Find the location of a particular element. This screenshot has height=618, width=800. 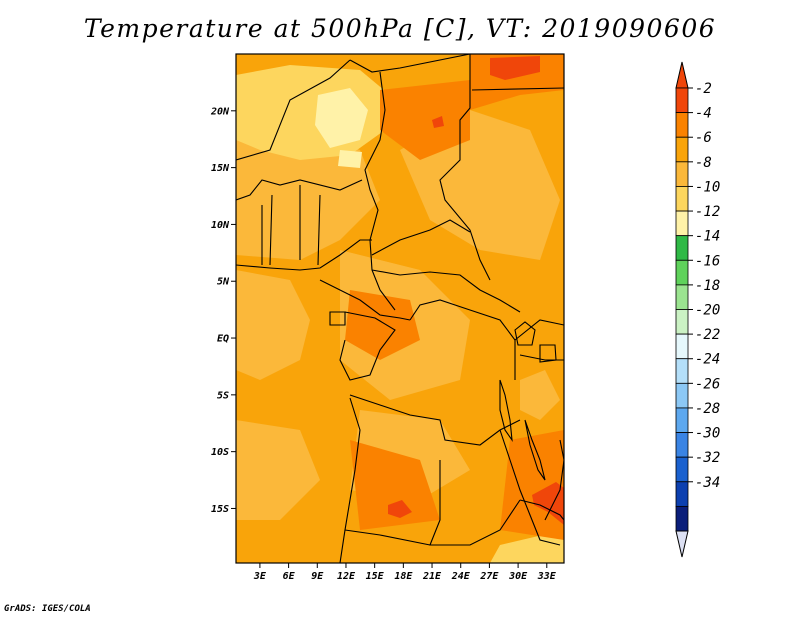

field-region-angola-warm is located at coordinates (395, 485).